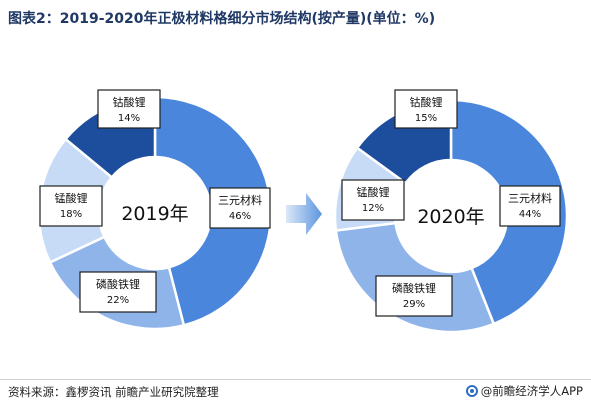 The height and width of the screenshot is (414, 591). I want to click on slice-value-label: 46%, so click(240, 216).